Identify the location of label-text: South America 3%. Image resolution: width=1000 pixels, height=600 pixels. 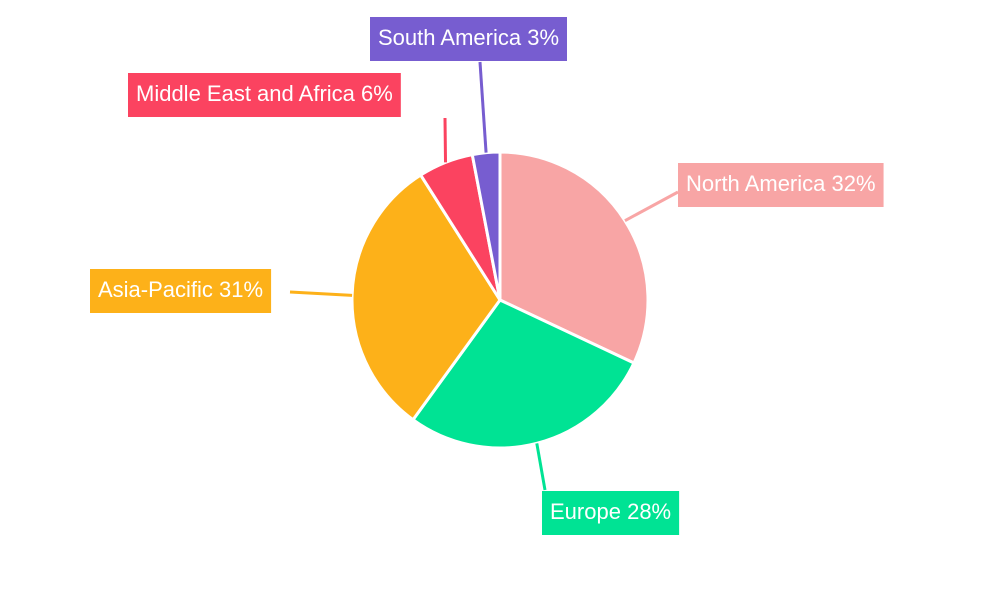
(468, 37).